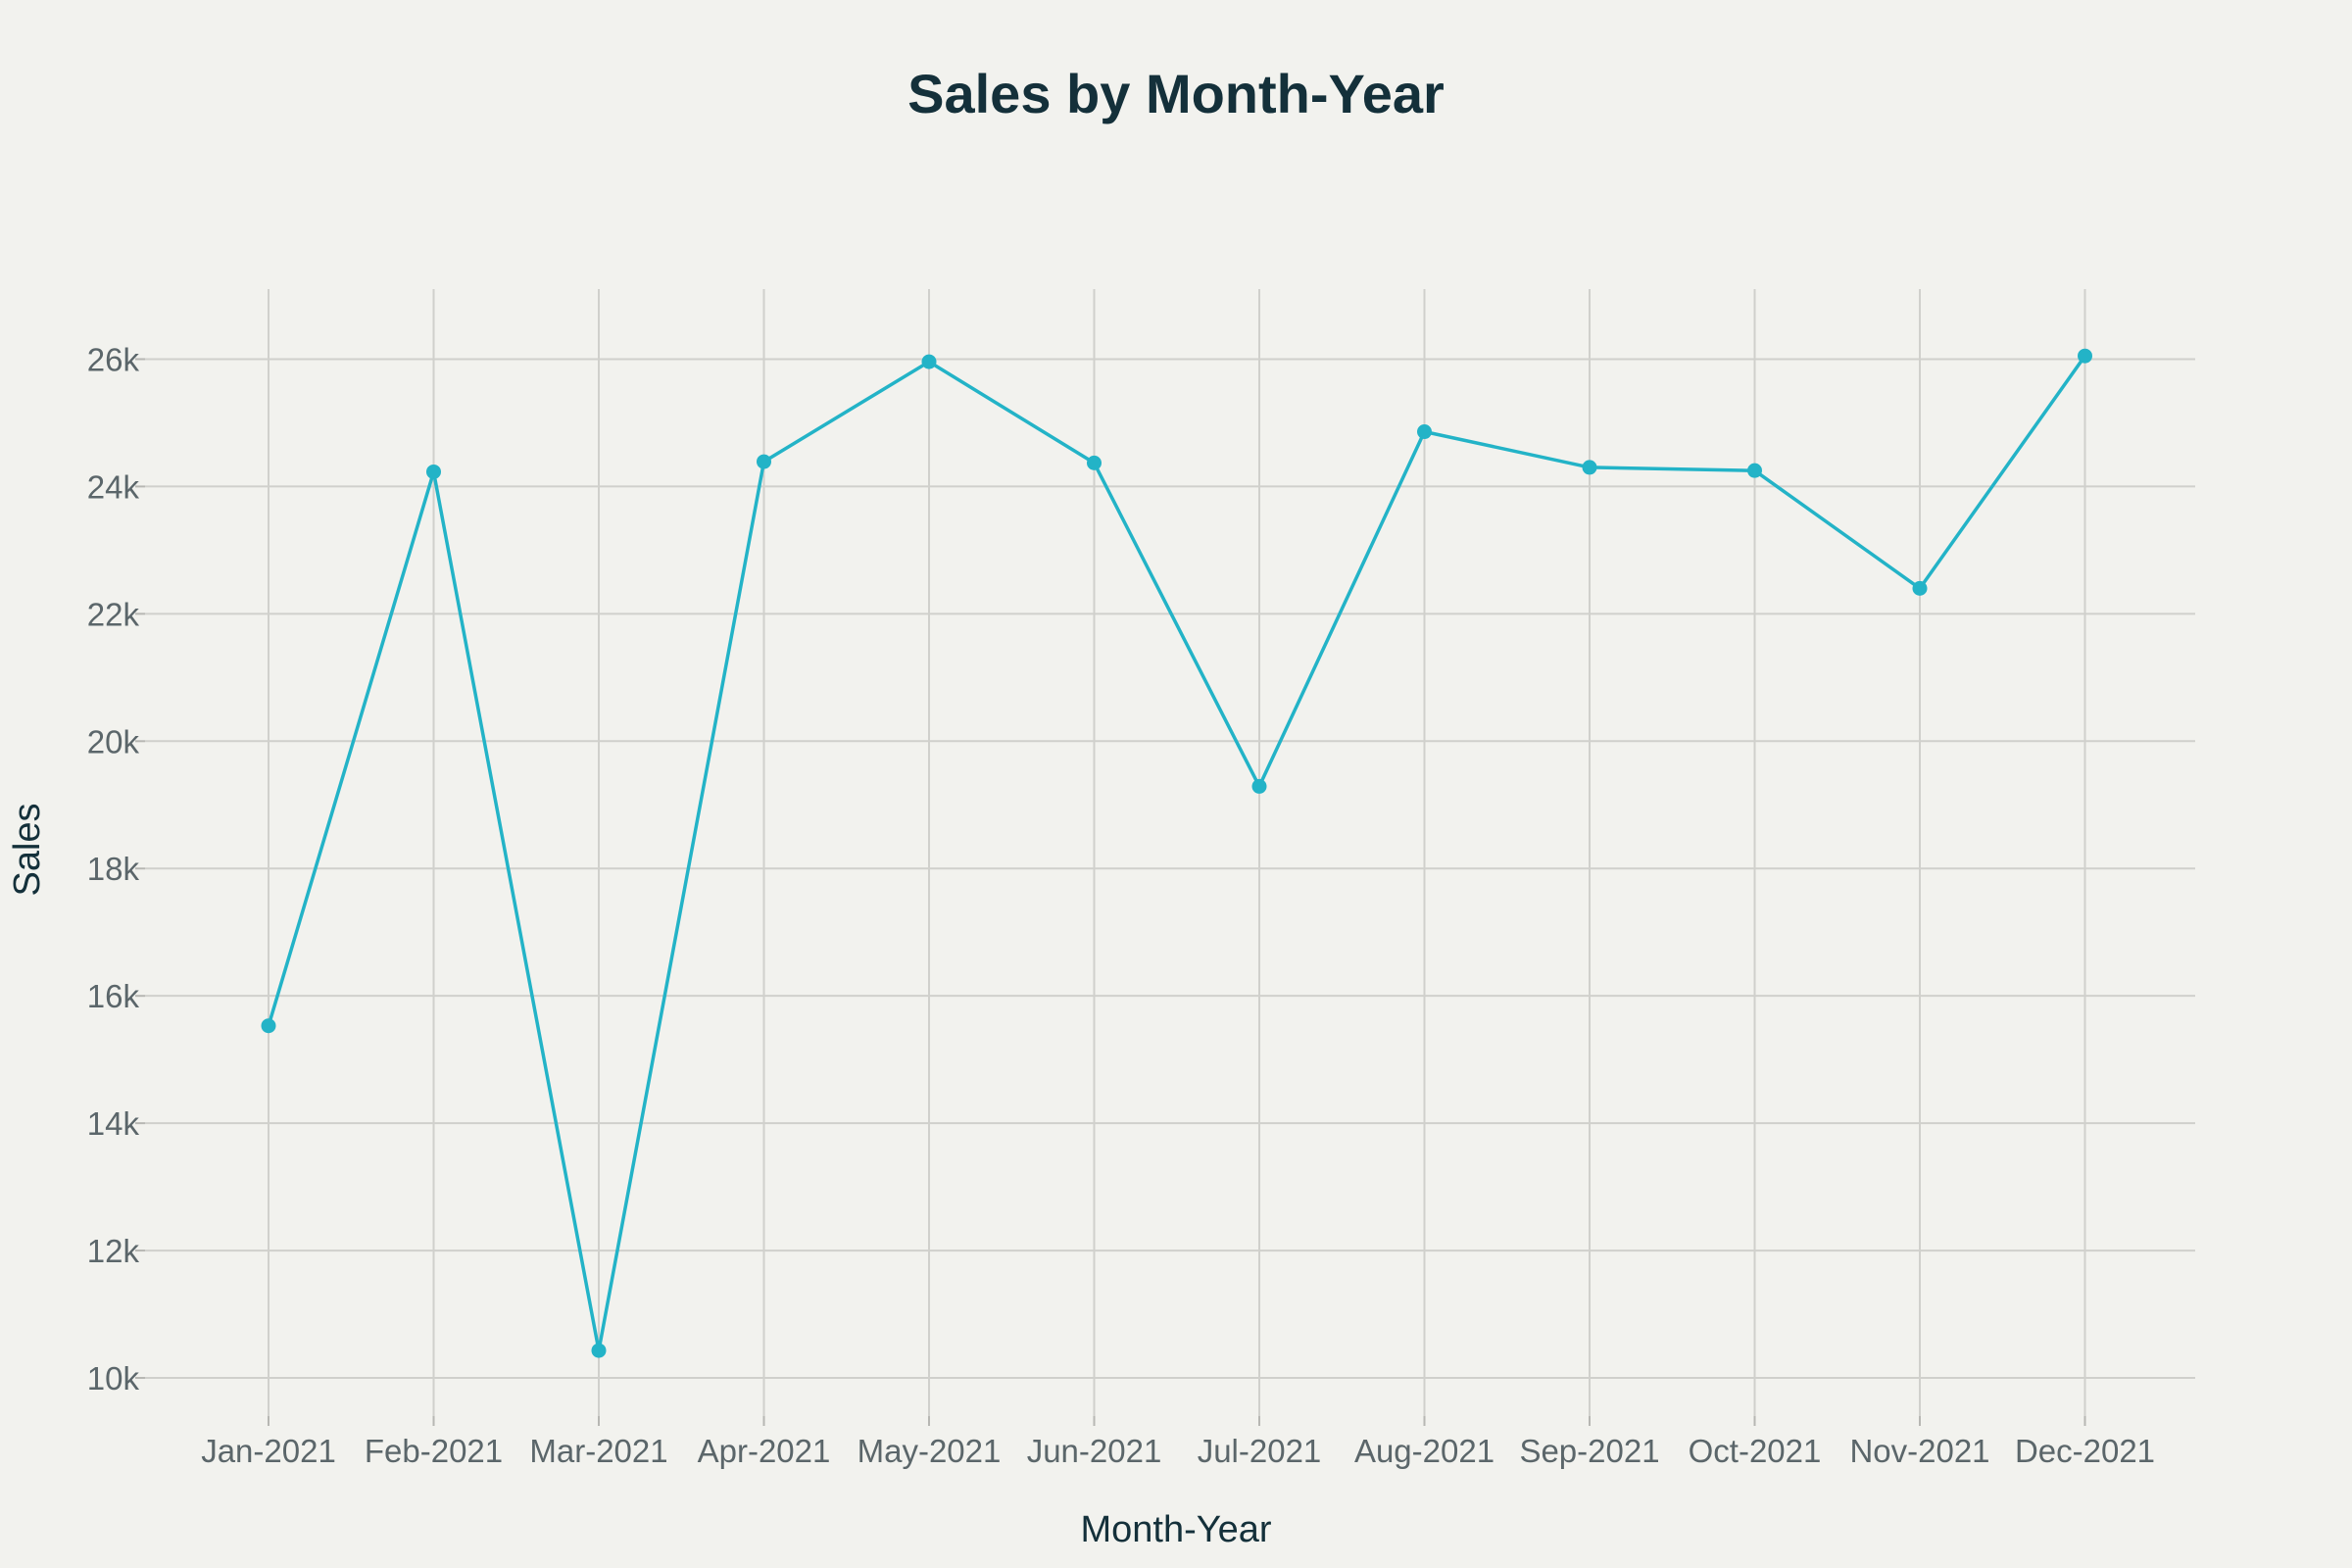 This screenshot has width=2352, height=1568. I want to click on x-tick-label: Nov-2021, so click(1919, 1451).